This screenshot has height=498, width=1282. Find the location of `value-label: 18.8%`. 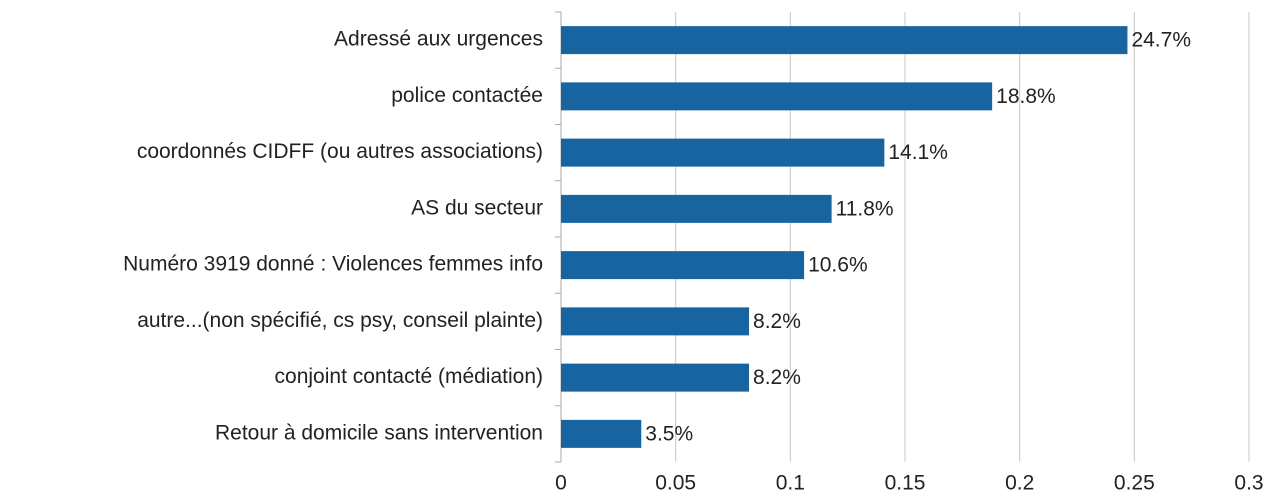

value-label: 18.8% is located at coordinates (1026, 96).